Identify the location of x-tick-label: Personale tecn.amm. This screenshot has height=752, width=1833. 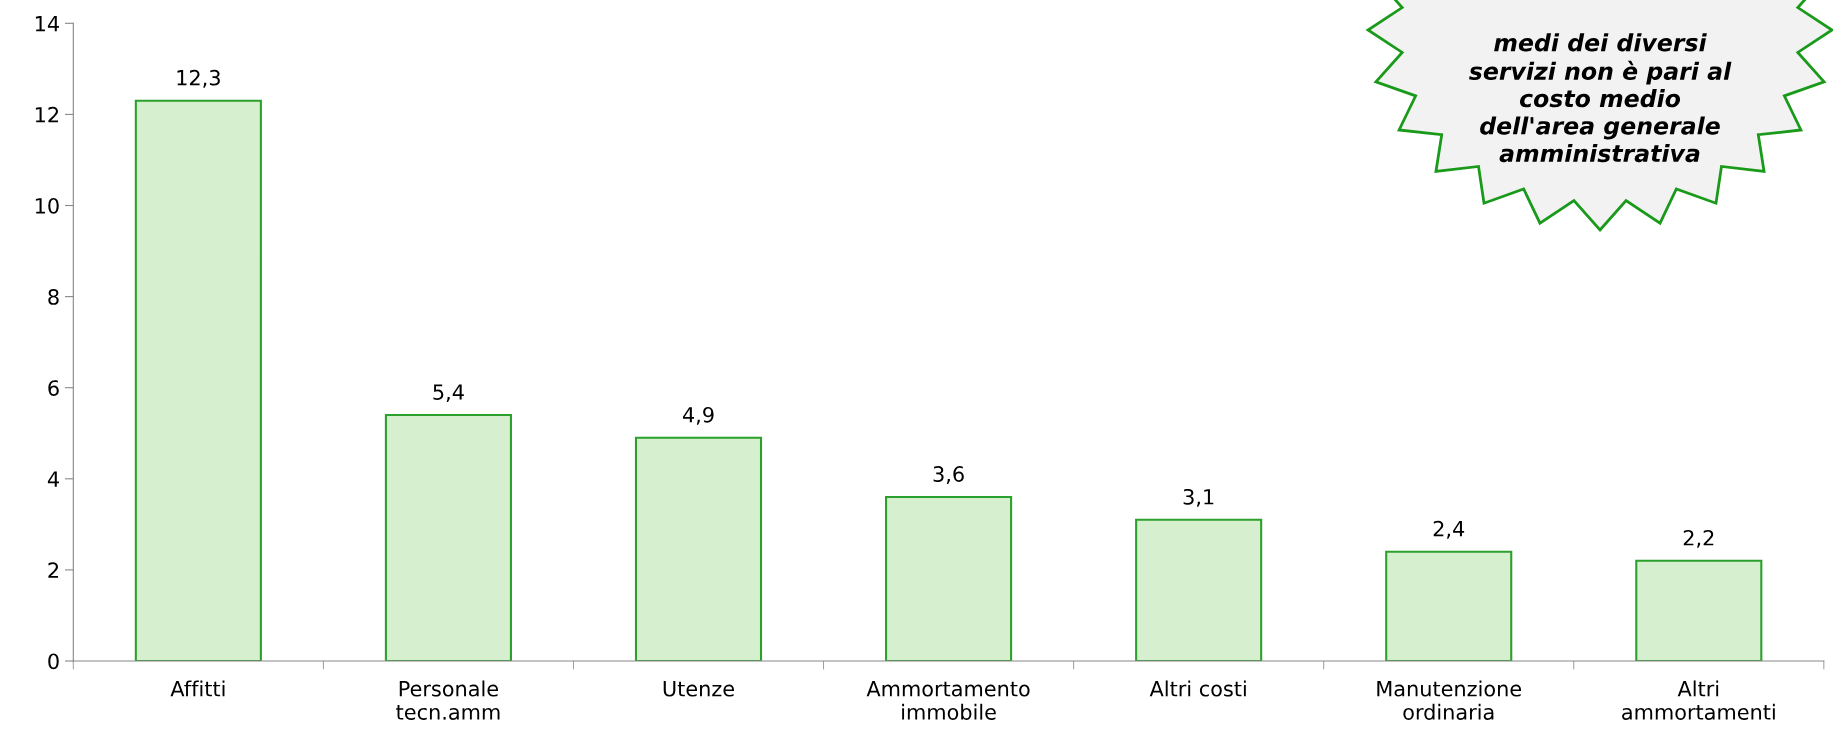
(448, 700).